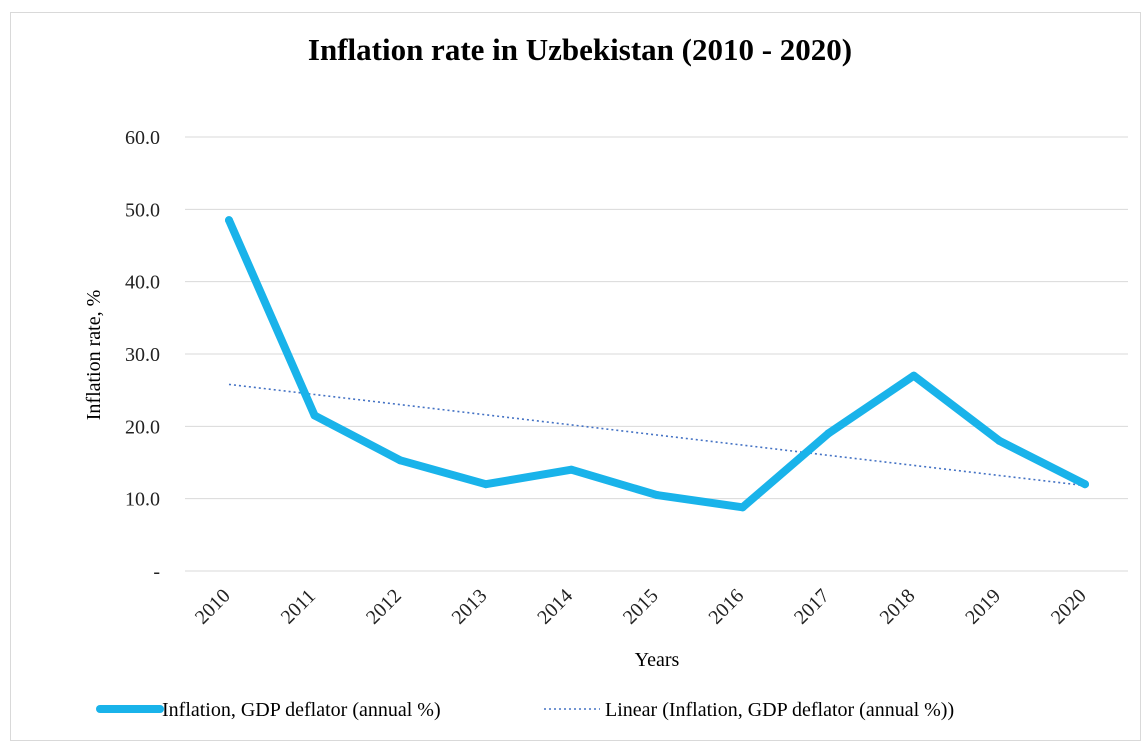 Image resolution: width=1143 pixels, height=744 pixels. I want to click on y-tick-label: 40.0, so click(142, 283).